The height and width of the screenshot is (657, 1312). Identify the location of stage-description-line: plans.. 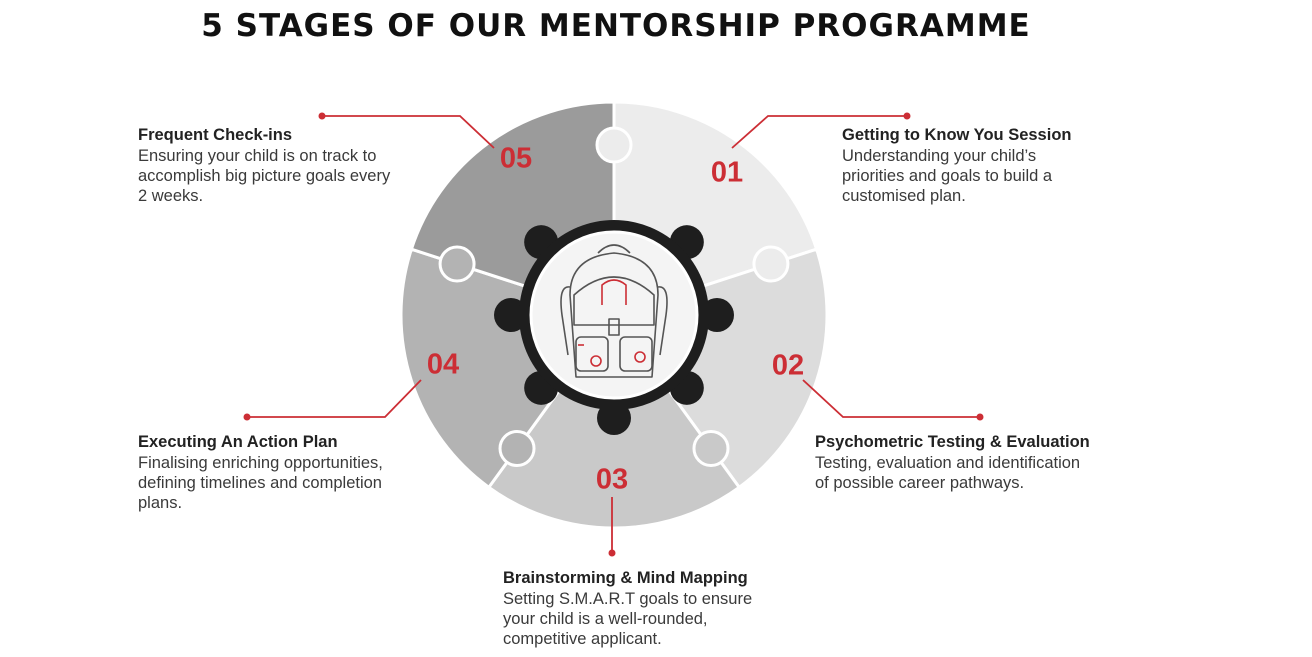
(160, 503).